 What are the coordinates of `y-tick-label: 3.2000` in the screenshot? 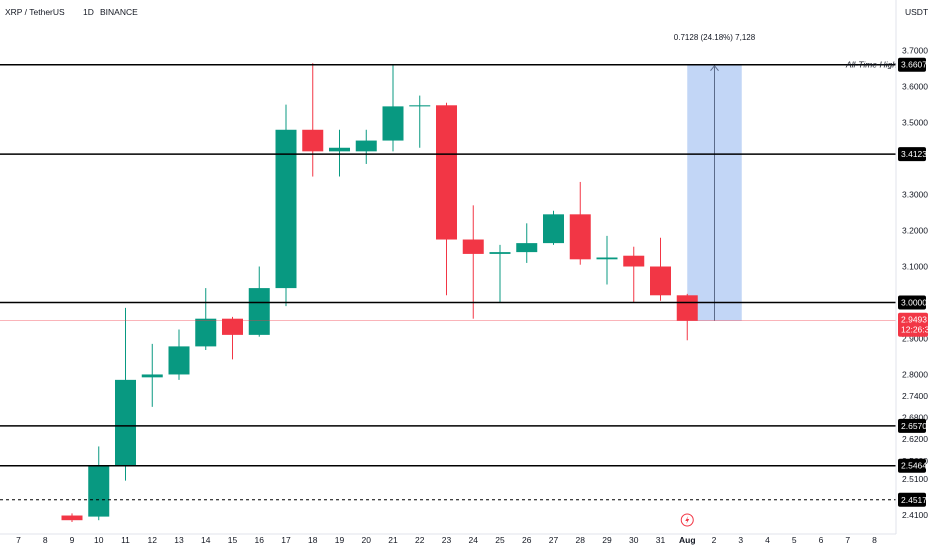 It's located at (915, 231).